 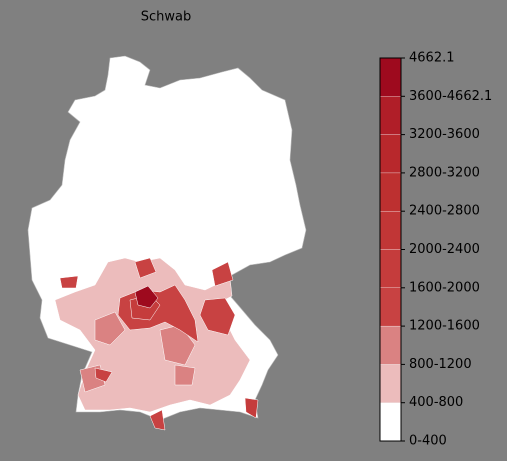 I want to click on colorbar-label: 2000-2400, so click(x=444, y=249).